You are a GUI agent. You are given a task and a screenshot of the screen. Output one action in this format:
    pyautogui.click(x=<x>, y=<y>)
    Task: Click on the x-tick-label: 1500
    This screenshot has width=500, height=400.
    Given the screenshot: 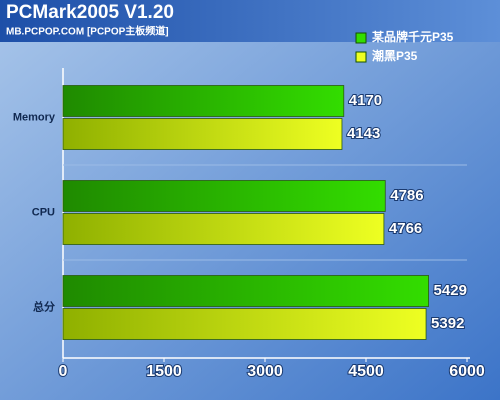 What is the action you would take?
    pyautogui.click(x=164, y=371)
    